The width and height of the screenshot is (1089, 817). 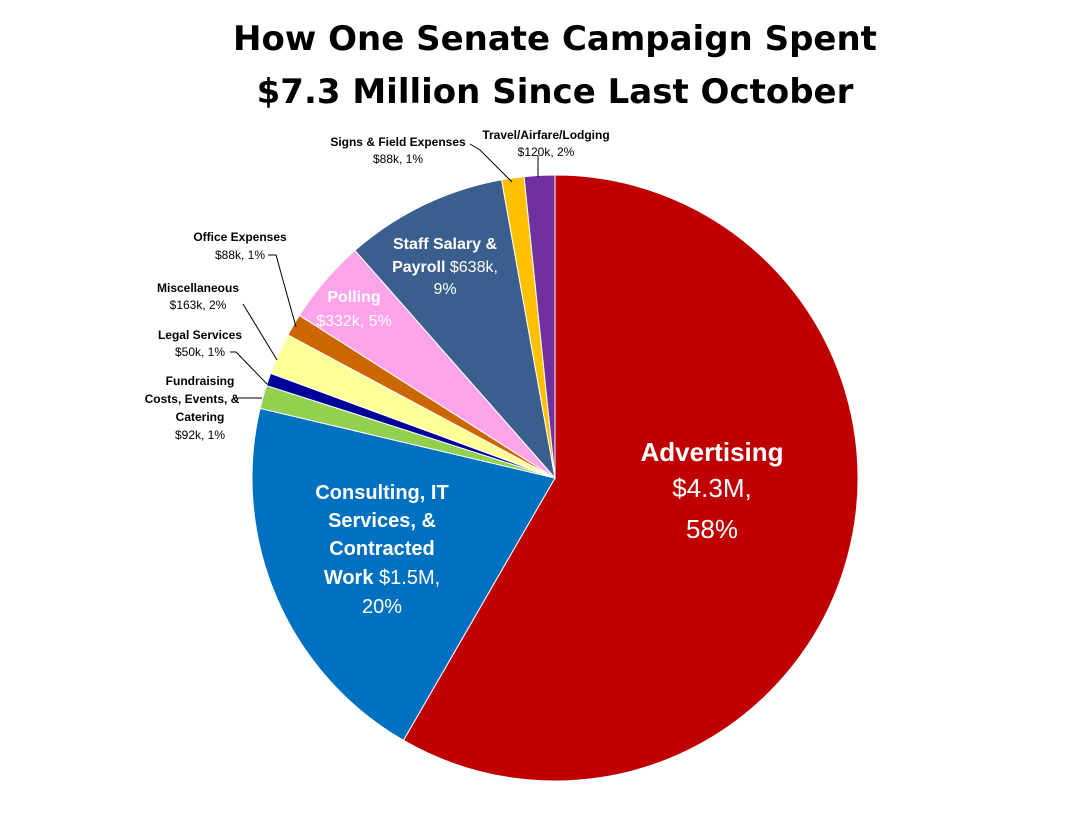 I want to click on label-advertising-percent: 58%, so click(x=712, y=529).